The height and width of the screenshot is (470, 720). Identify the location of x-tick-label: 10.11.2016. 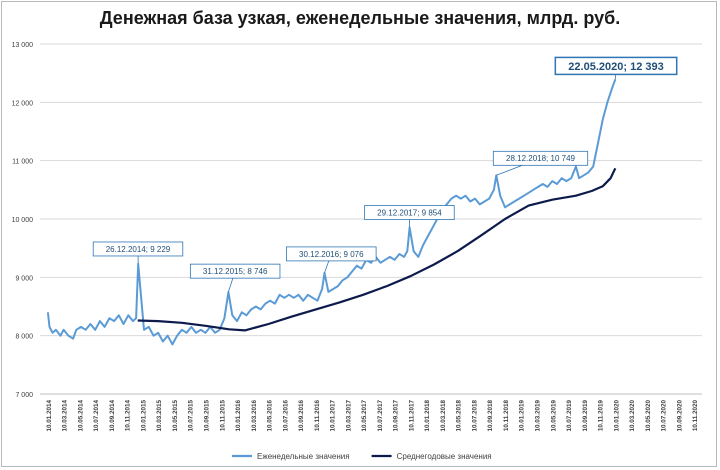
(317, 416).